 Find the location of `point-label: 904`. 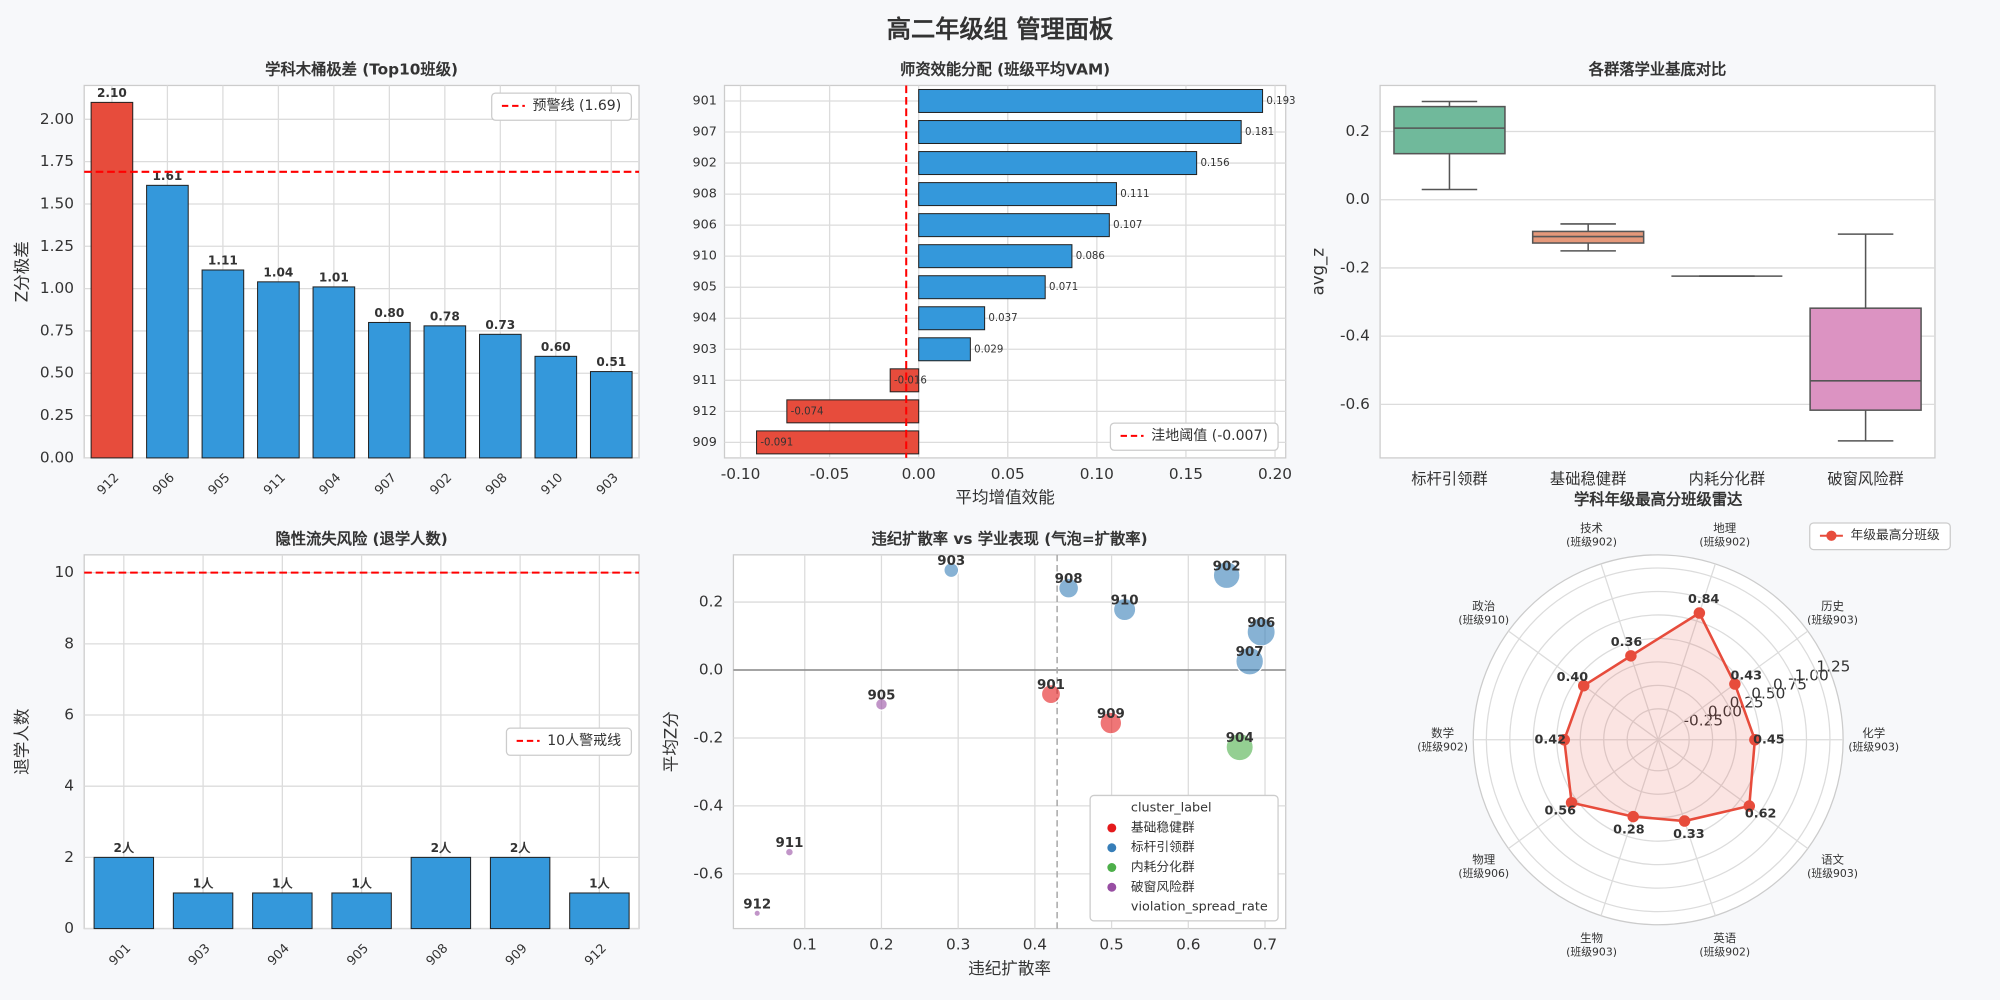

point-label: 904 is located at coordinates (1240, 738).